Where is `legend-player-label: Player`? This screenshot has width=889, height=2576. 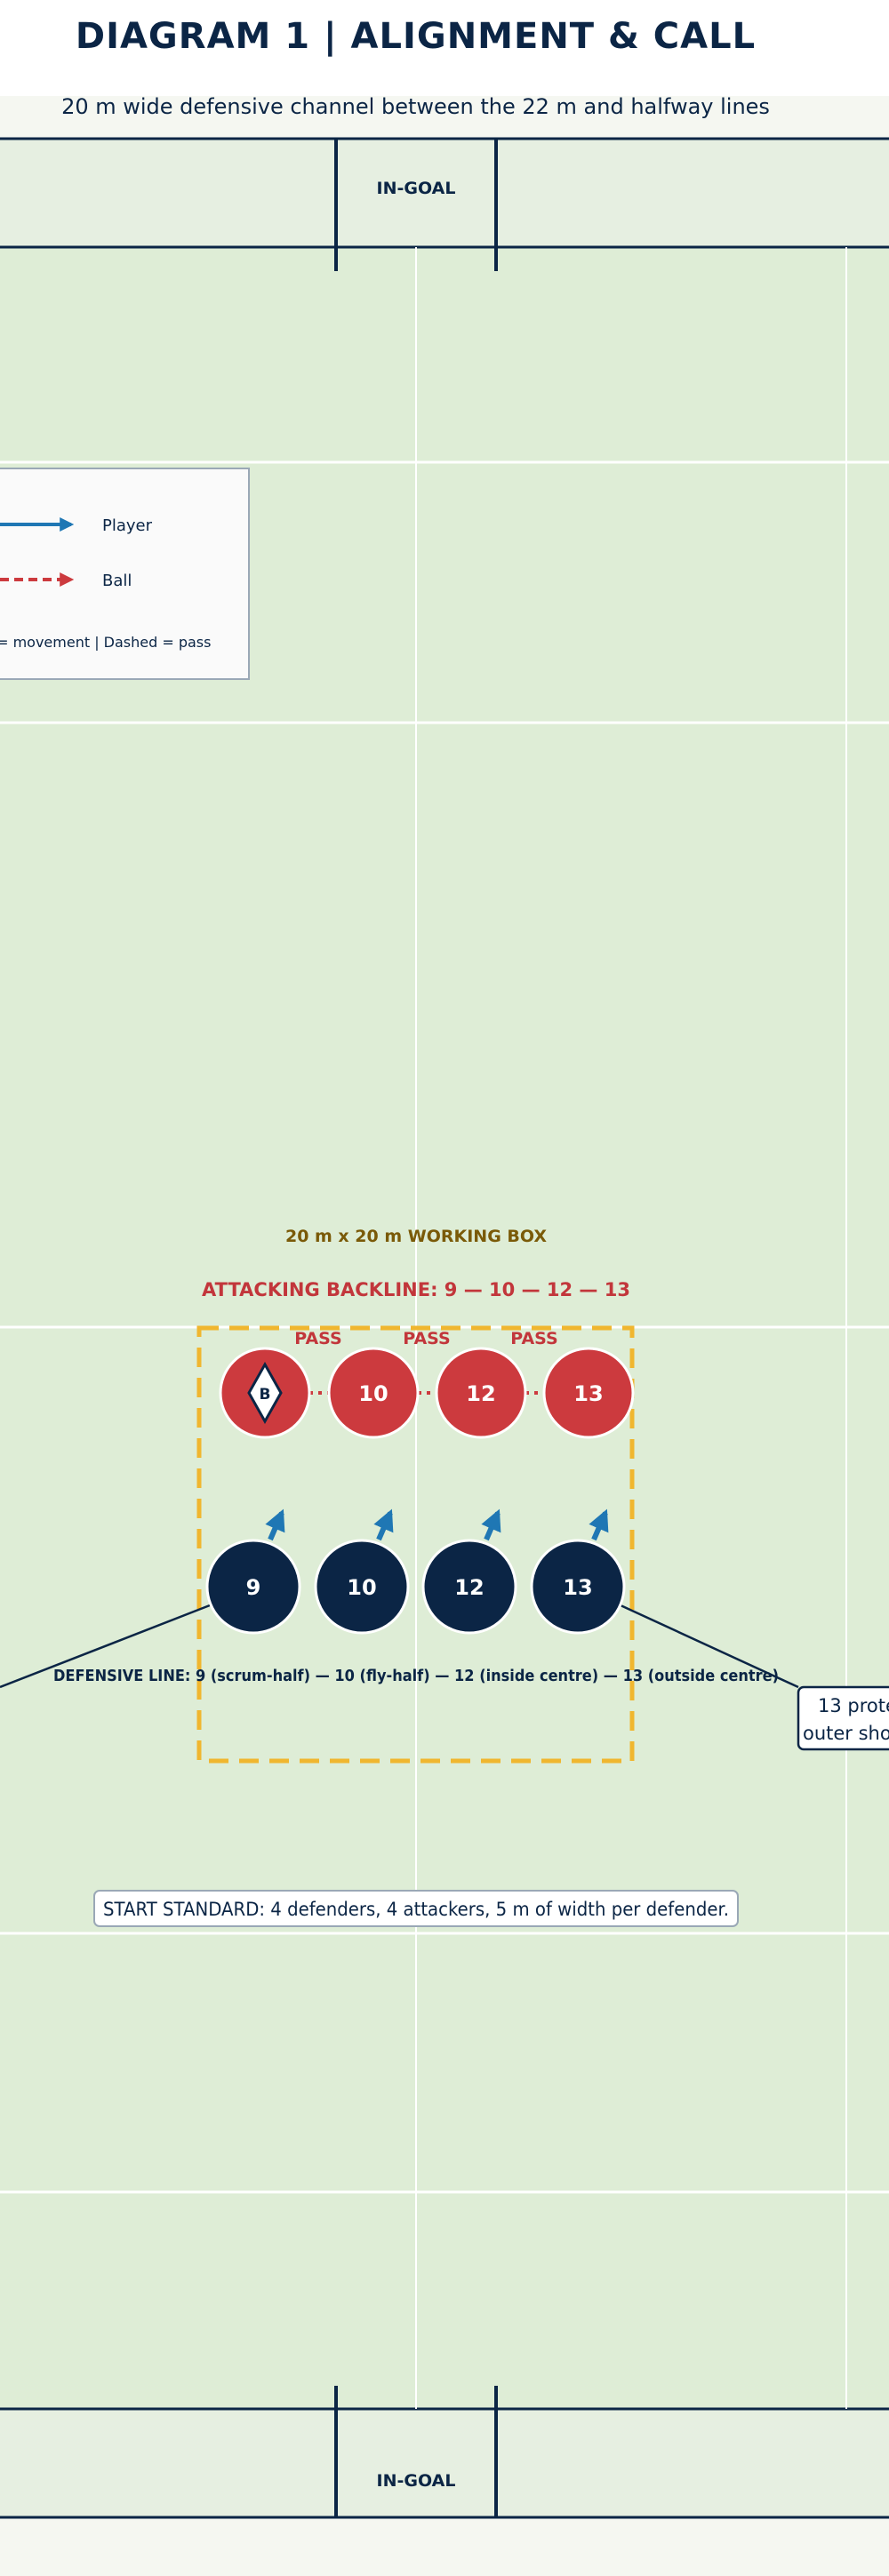
legend-player-label: Player is located at coordinates (128, 525).